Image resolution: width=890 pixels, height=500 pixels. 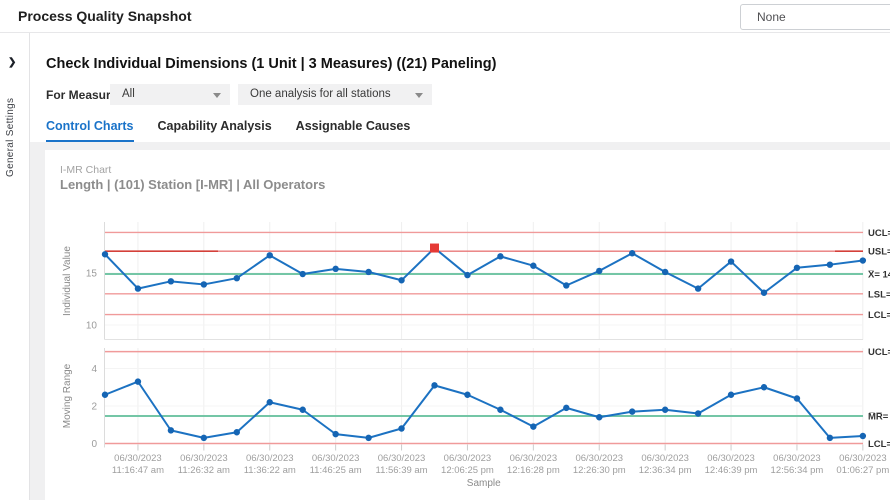 What do you see at coordinates (353, 126) in the screenshot?
I see `tab-assignable-causes: Assignable Causes` at bounding box center [353, 126].